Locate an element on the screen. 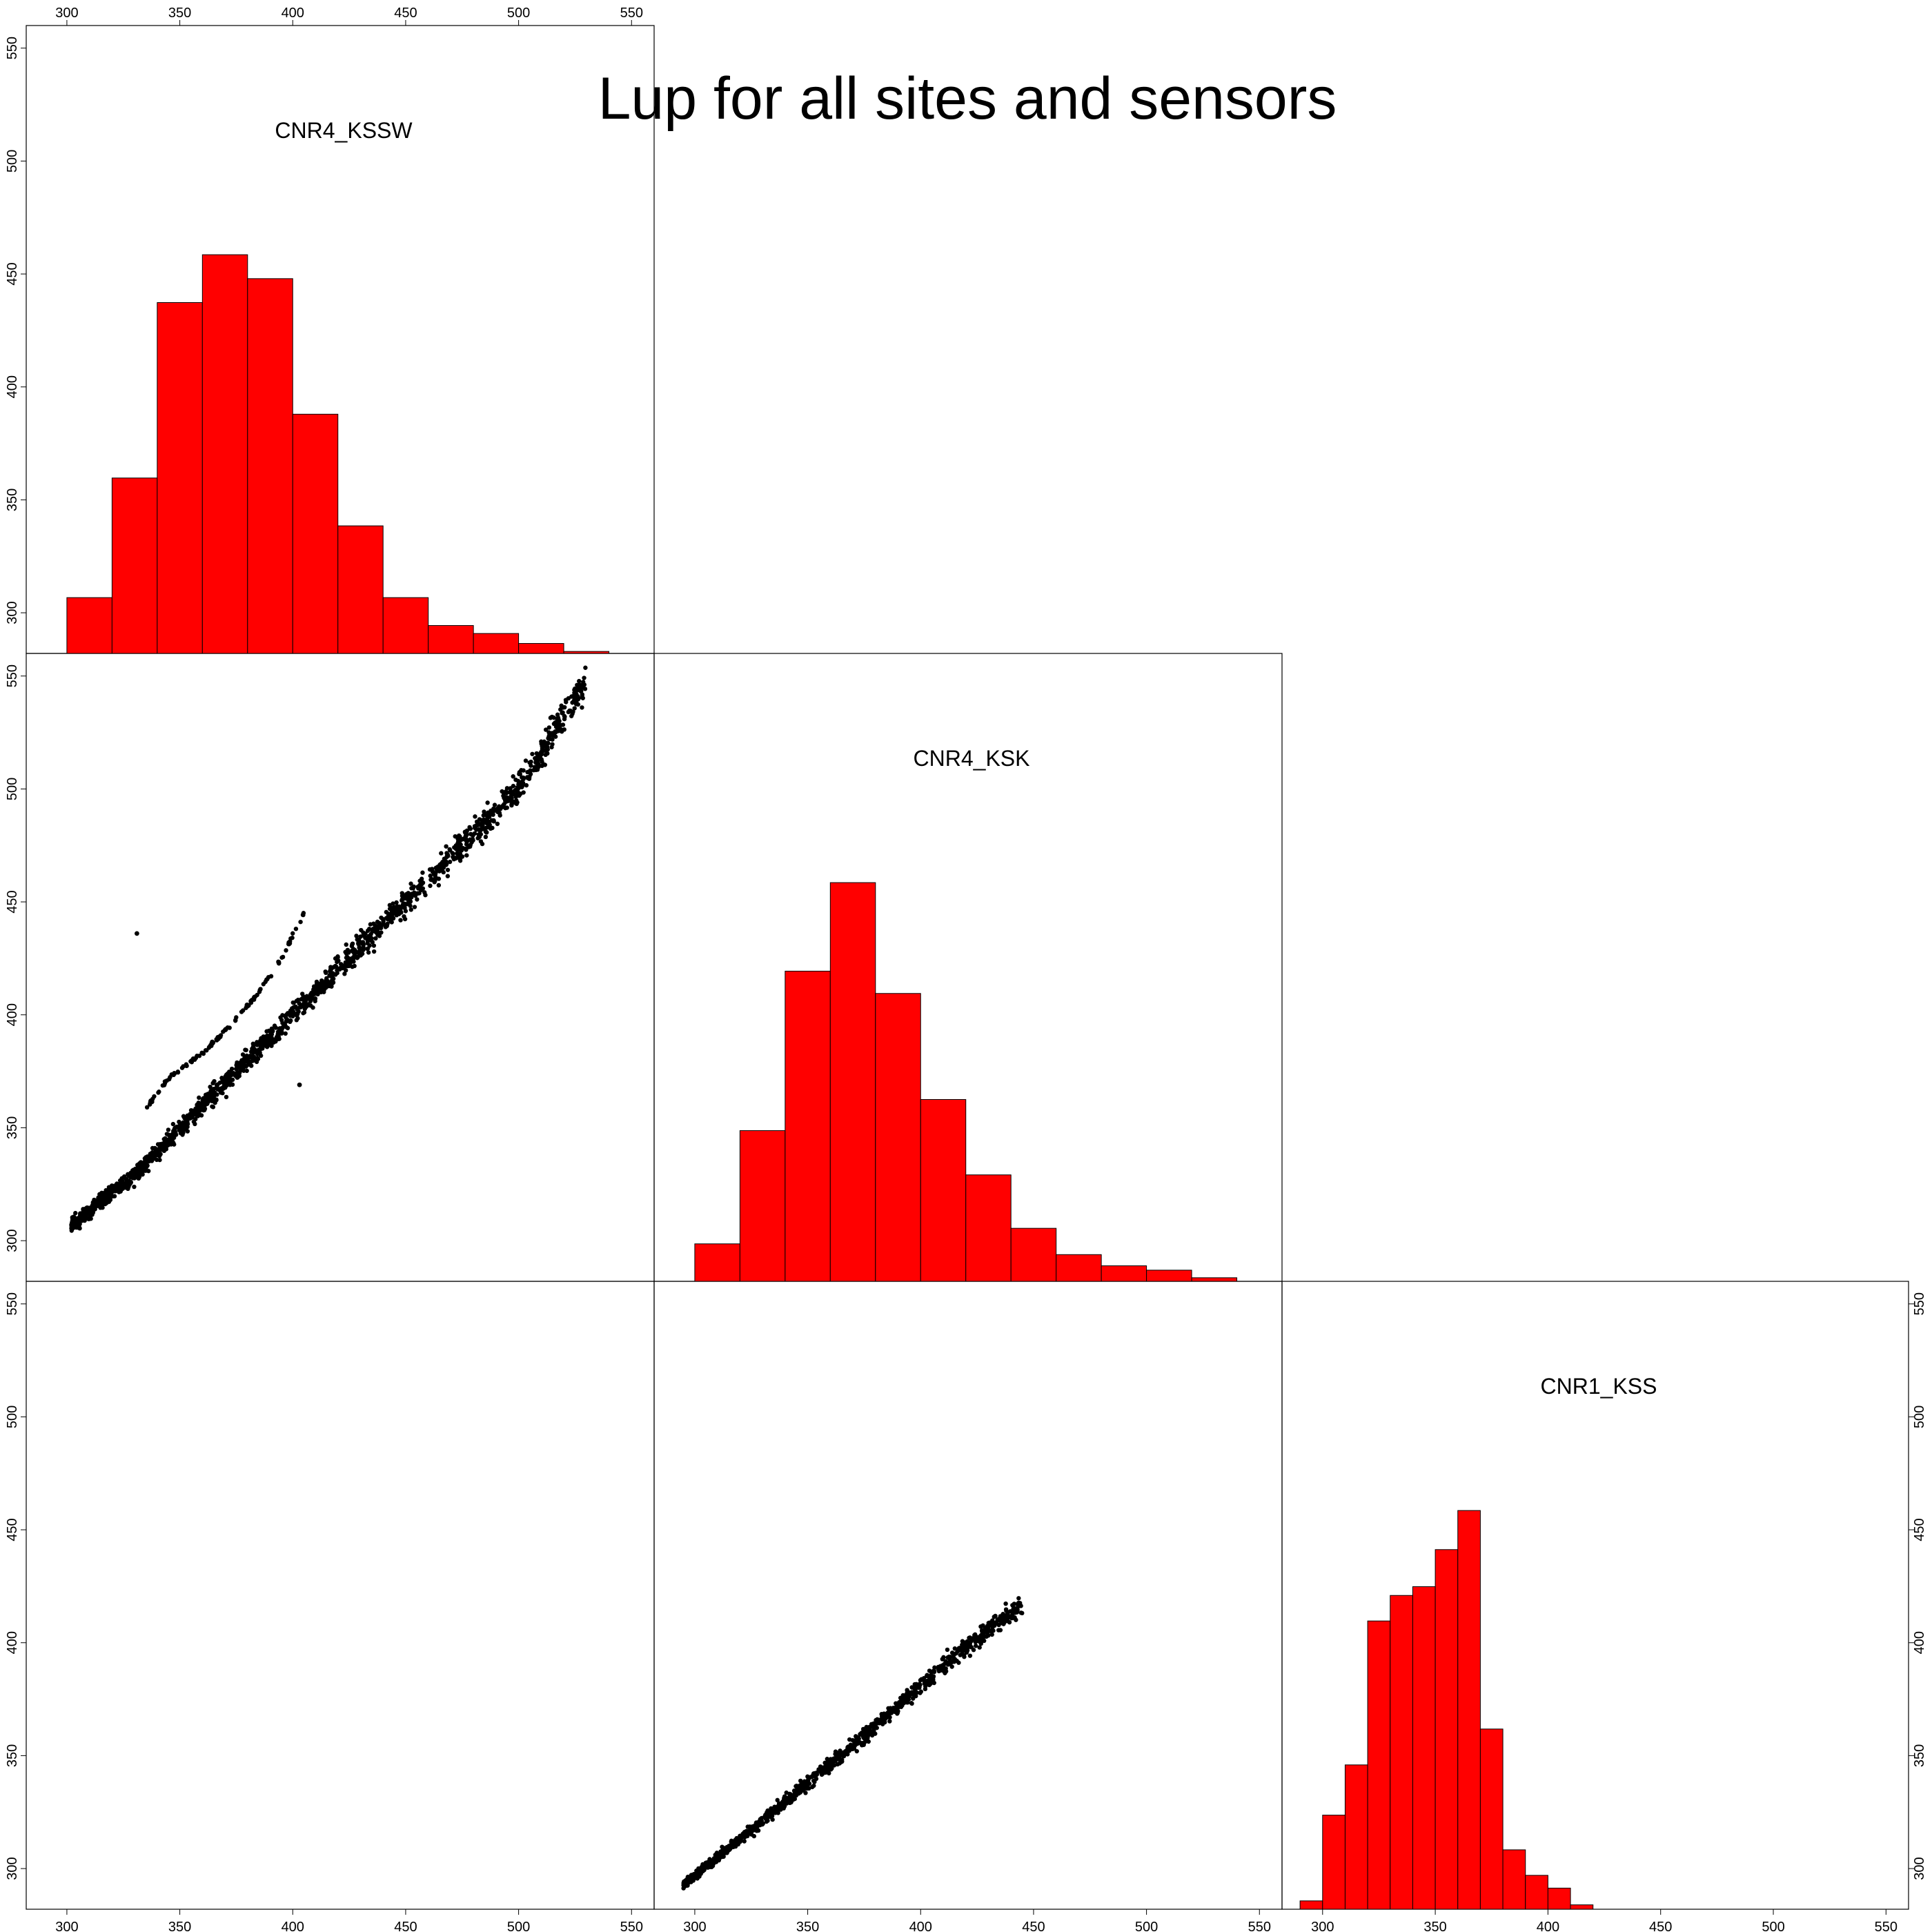 This screenshot has height=1932, width=1932. y-tick-label: 550 is located at coordinates (12, 675).